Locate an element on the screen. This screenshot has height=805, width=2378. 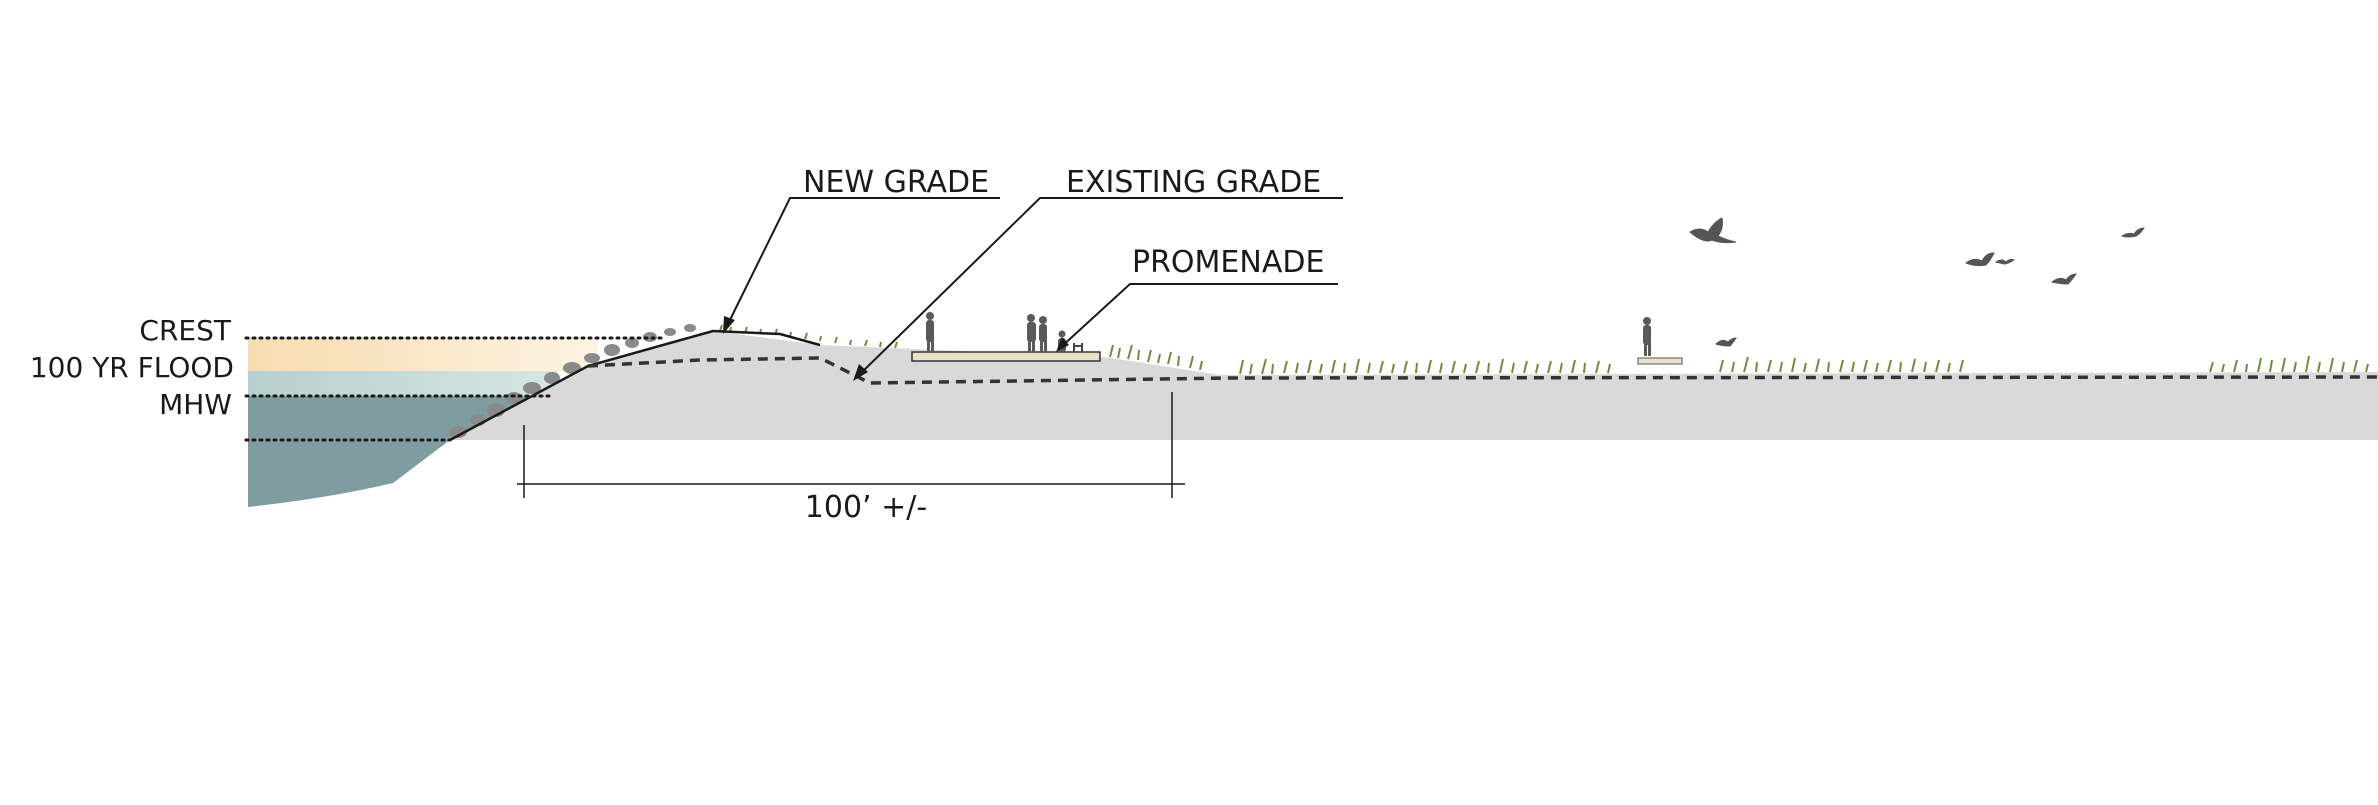
new-grade-line is located at coordinates (635, 385).